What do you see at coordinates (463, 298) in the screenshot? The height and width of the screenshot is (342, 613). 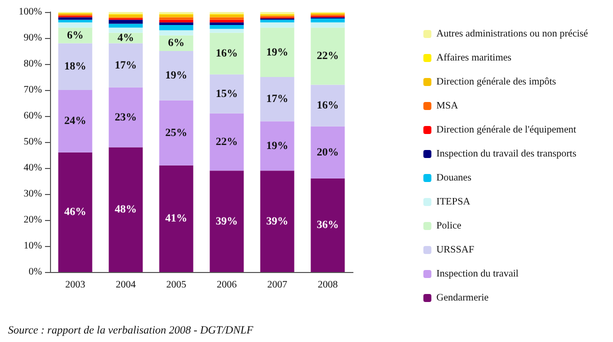 I see `legend-label: Gendarmerie` at bounding box center [463, 298].